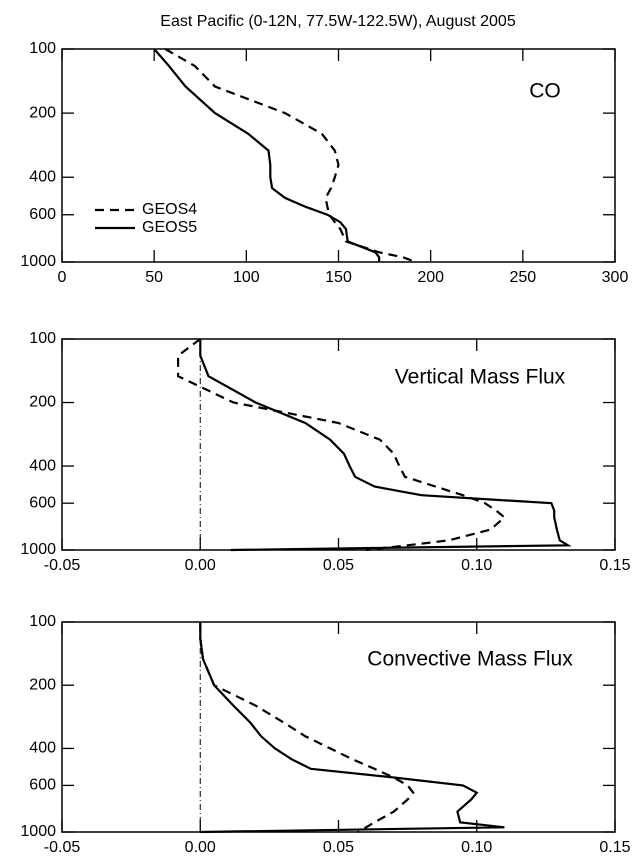 This screenshot has width=640, height=866. Describe the element at coordinates (169, 209) in the screenshot. I see `legend-label: GEOS4` at that location.